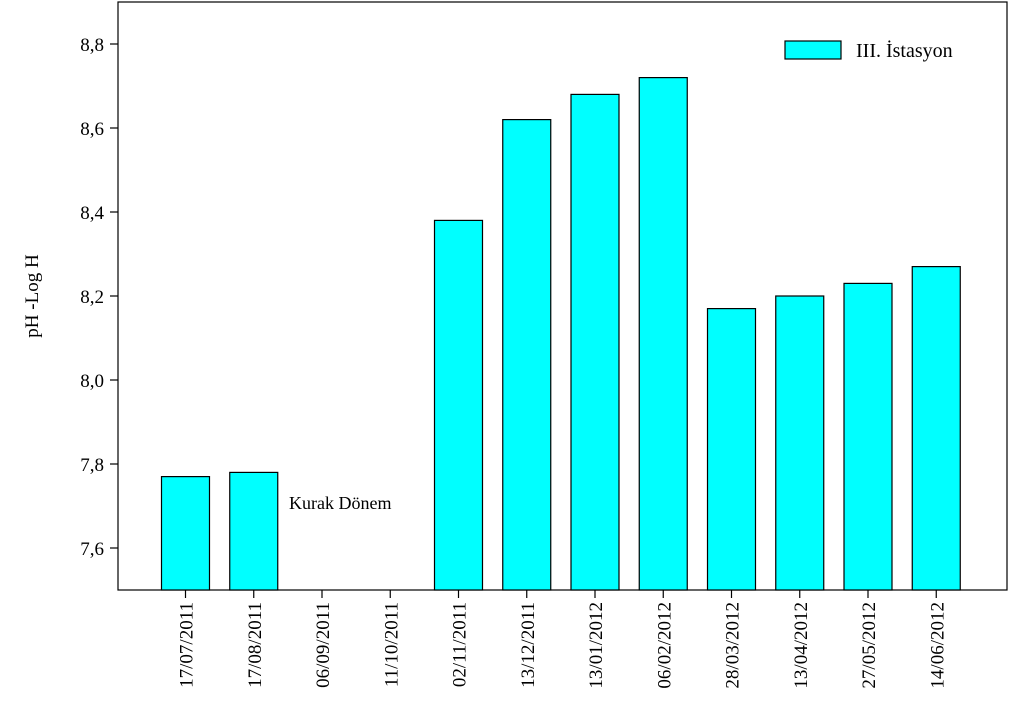 The image size is (1013, 722). What do you see at coordinates (32, 296) in the screenshot?
I see `y-axis-title: pH -Log H` at bounding box center [32, 296].